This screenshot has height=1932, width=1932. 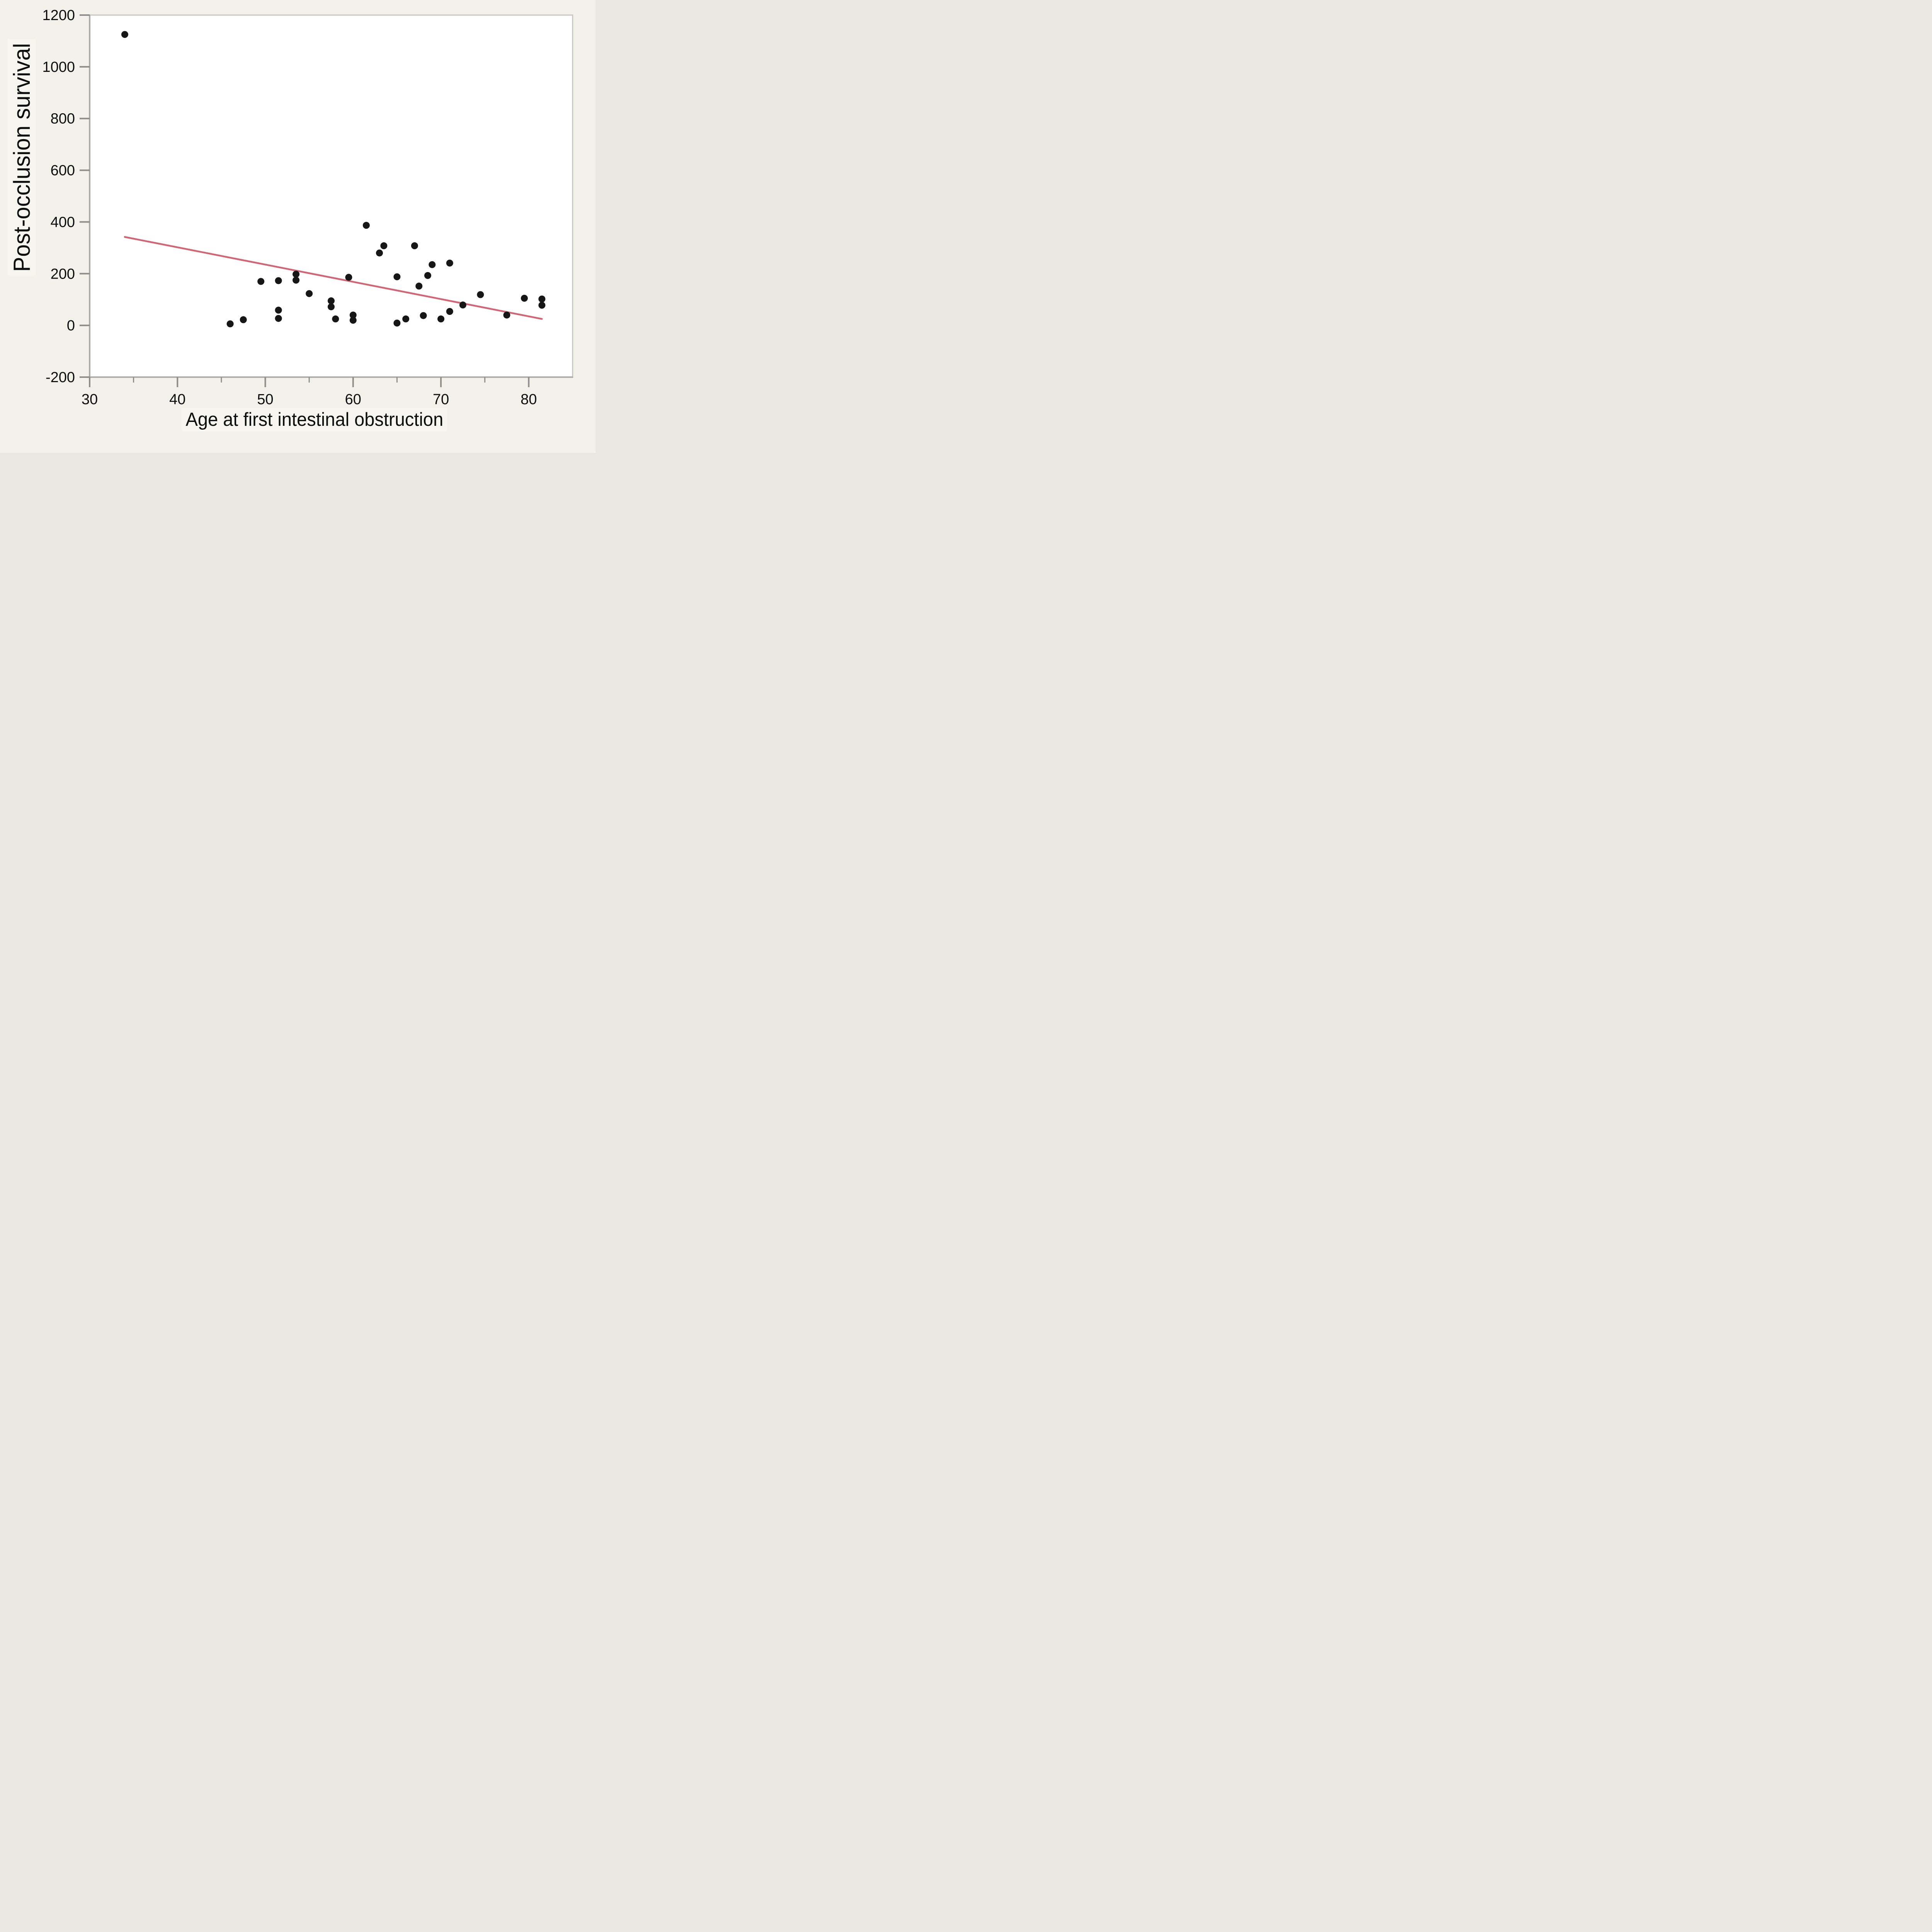 I want to click on x-axis-title: Age at first intestinal obstruction, so click(x=314, y=420).